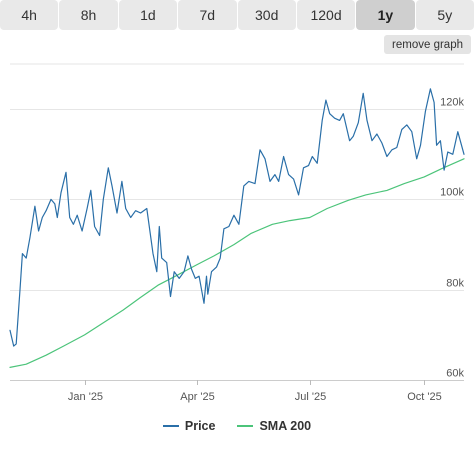 The width and height of the screenshot is (474, 455). I want to click on tab-7d: 7d, so click(207, 15).